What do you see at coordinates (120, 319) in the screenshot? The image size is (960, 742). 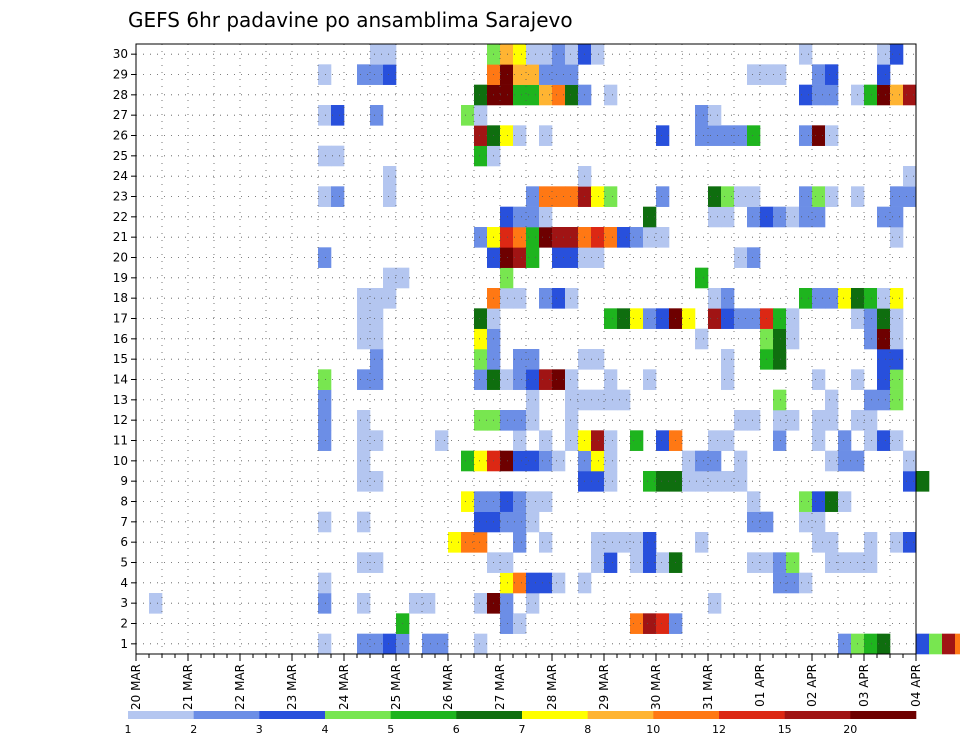 I see `y-tick-label: 17` at bounding box center [120, 319].